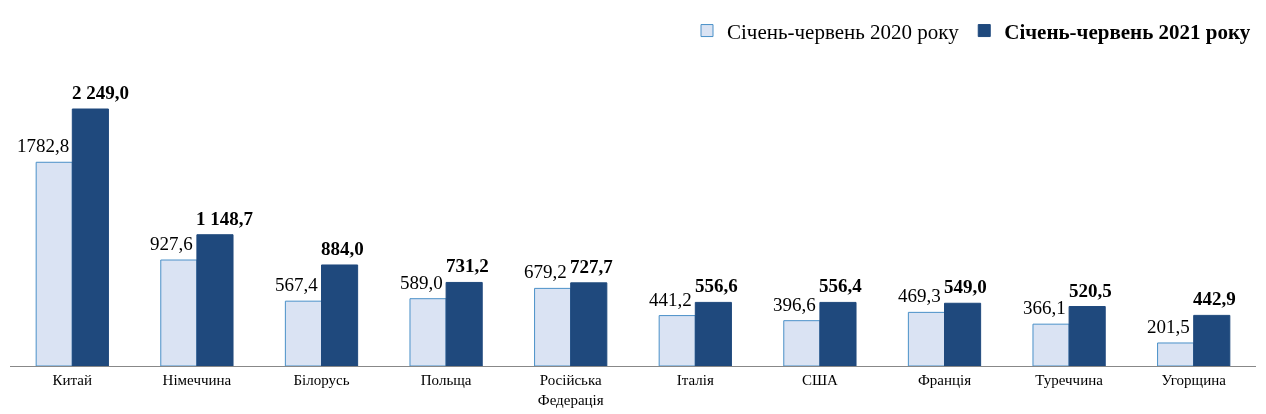  What do you see at coordinates (421, 282) in the screenshot?
I see `data-label: 589,0` at bounding box center [421, 282].